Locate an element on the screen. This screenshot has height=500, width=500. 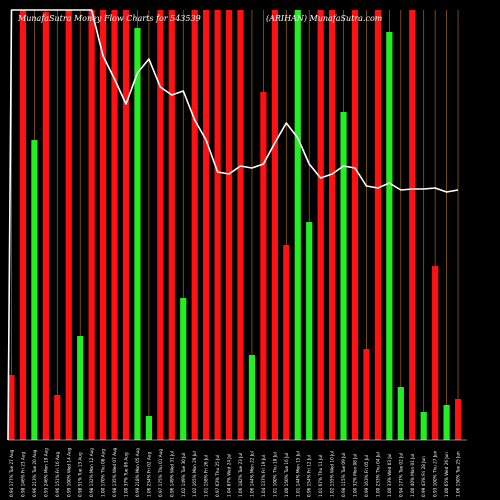
x-tick-label: 0.98 51% Tue 13 Aug is located at coordinates (80, 474).